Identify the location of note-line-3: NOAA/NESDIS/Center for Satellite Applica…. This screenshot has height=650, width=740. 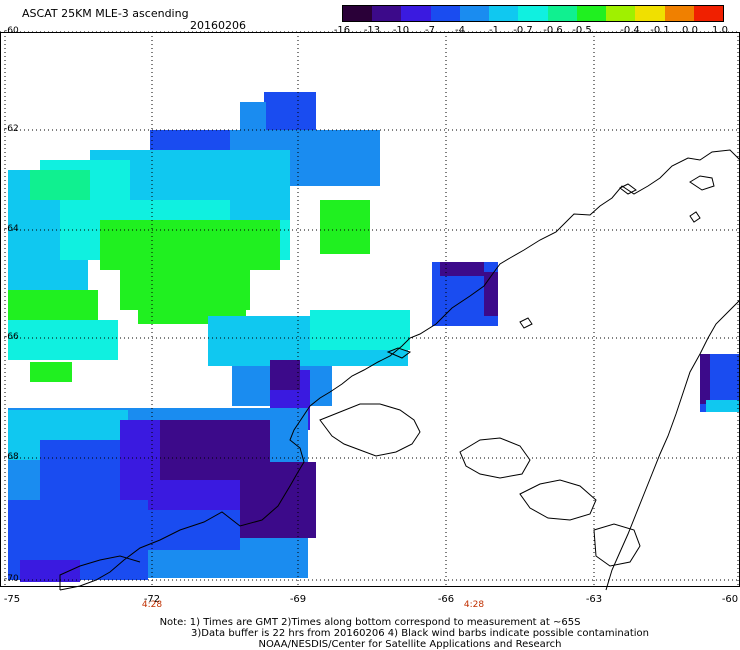
(410, 644).